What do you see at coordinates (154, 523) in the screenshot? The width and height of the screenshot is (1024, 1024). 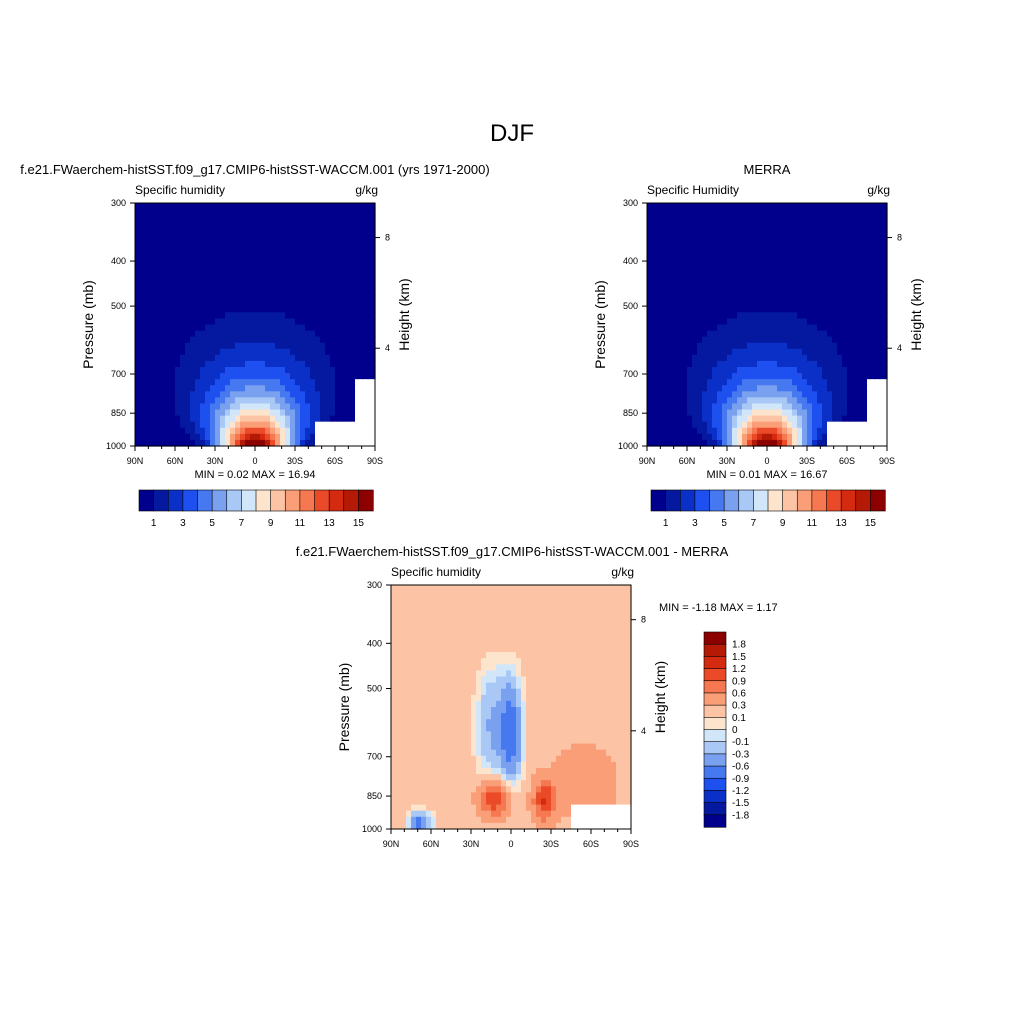 I see `colorbar-label: 1` at bounding box center [154, 523].